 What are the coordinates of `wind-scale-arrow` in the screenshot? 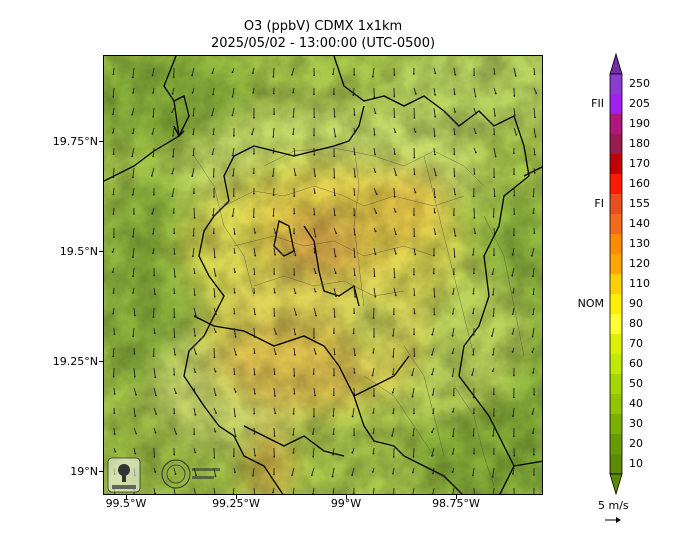 It's located at (613, 520).